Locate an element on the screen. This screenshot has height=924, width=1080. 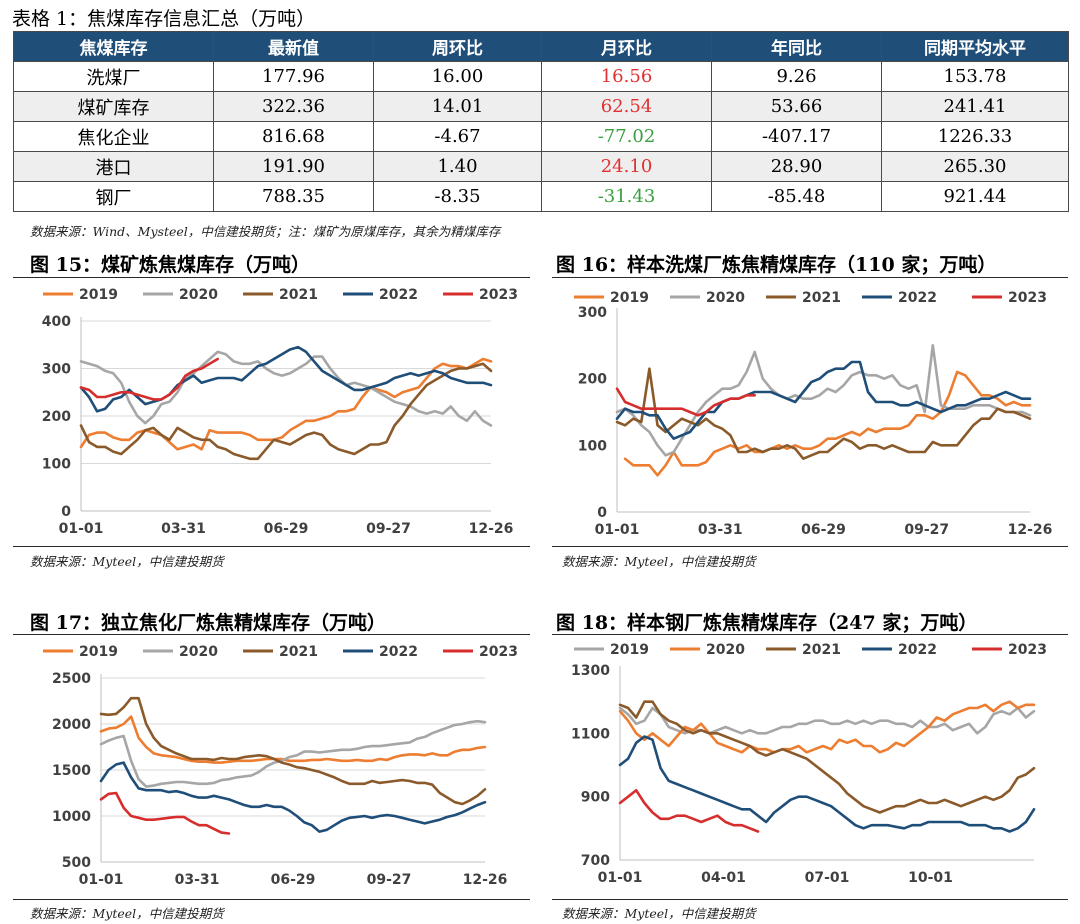
table-row: 焦化企业 816.68 -4.67 -77.02 -407.17 1226.33 is located at coordinates (541, 136).